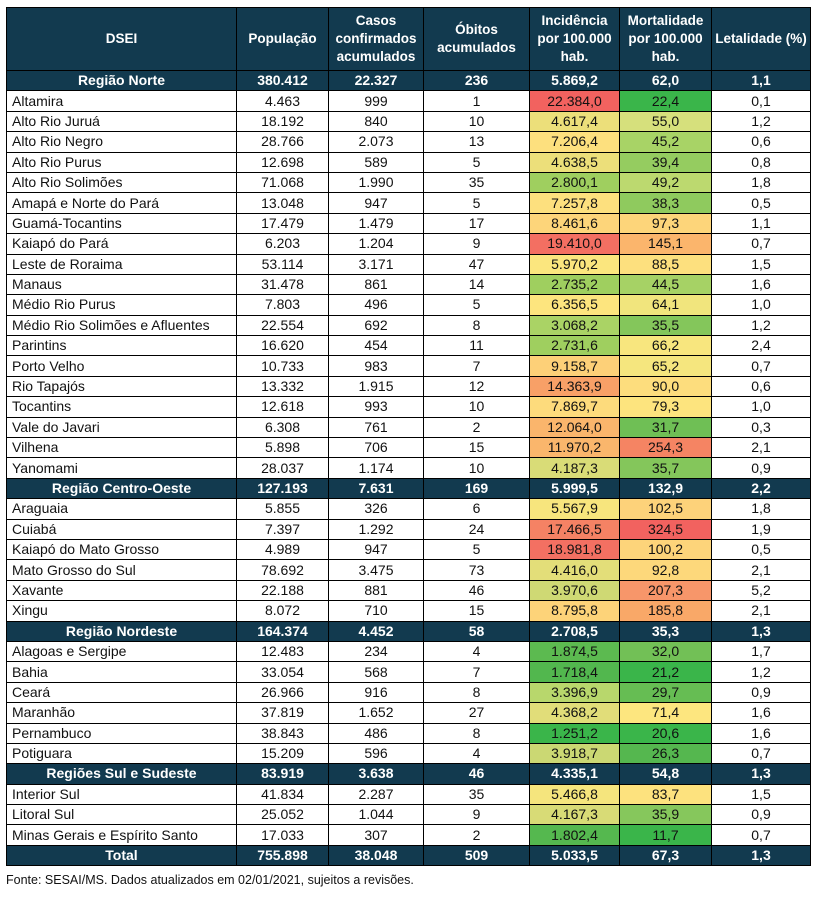 This screenshot has height=897, width=818. I want to click on cell-mortality: 83,7, so click(665, 794).